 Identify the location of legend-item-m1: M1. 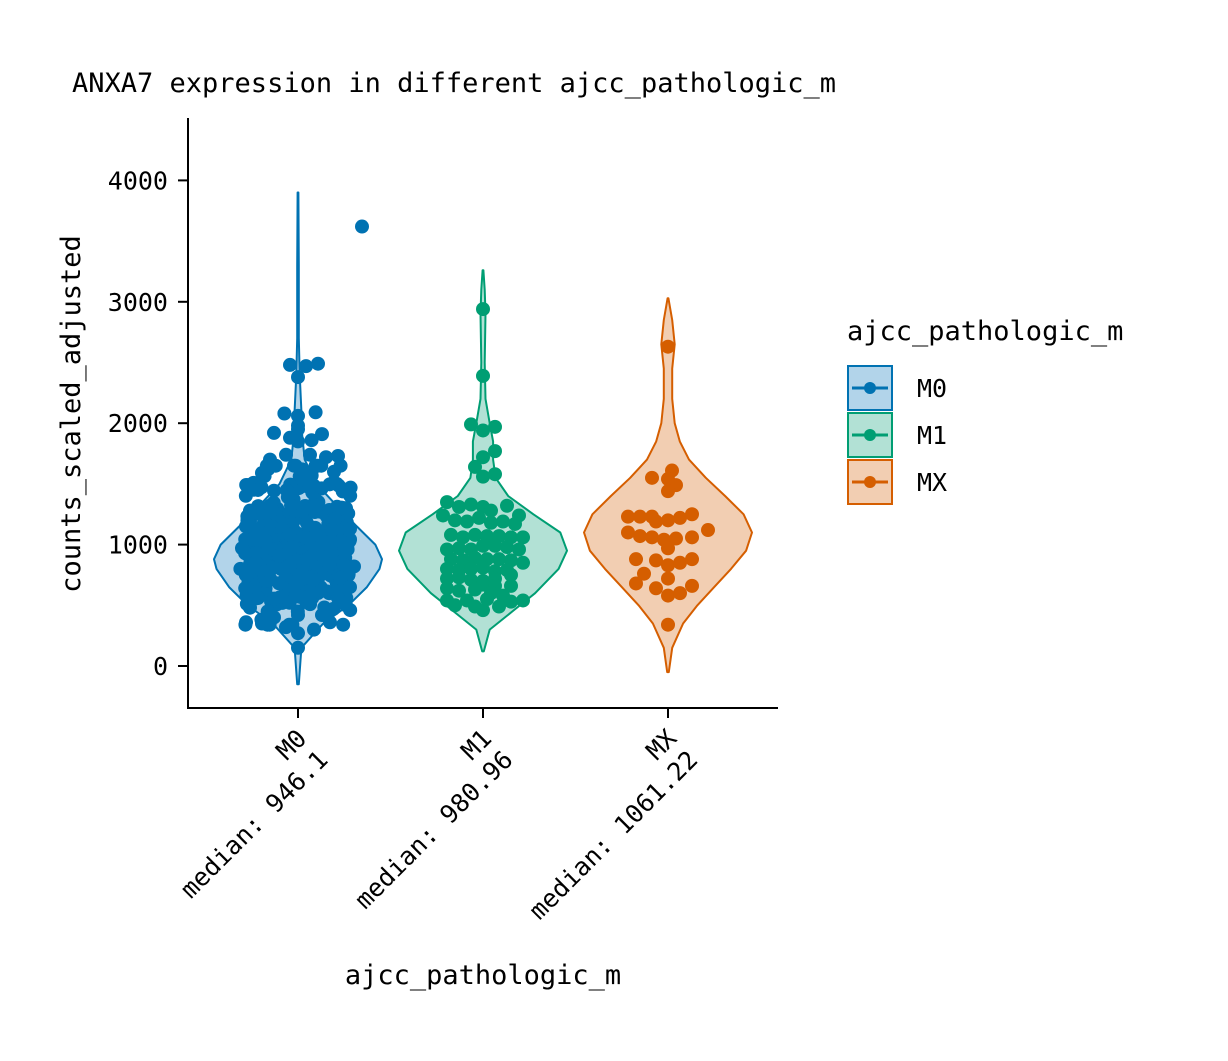
(897, 435).